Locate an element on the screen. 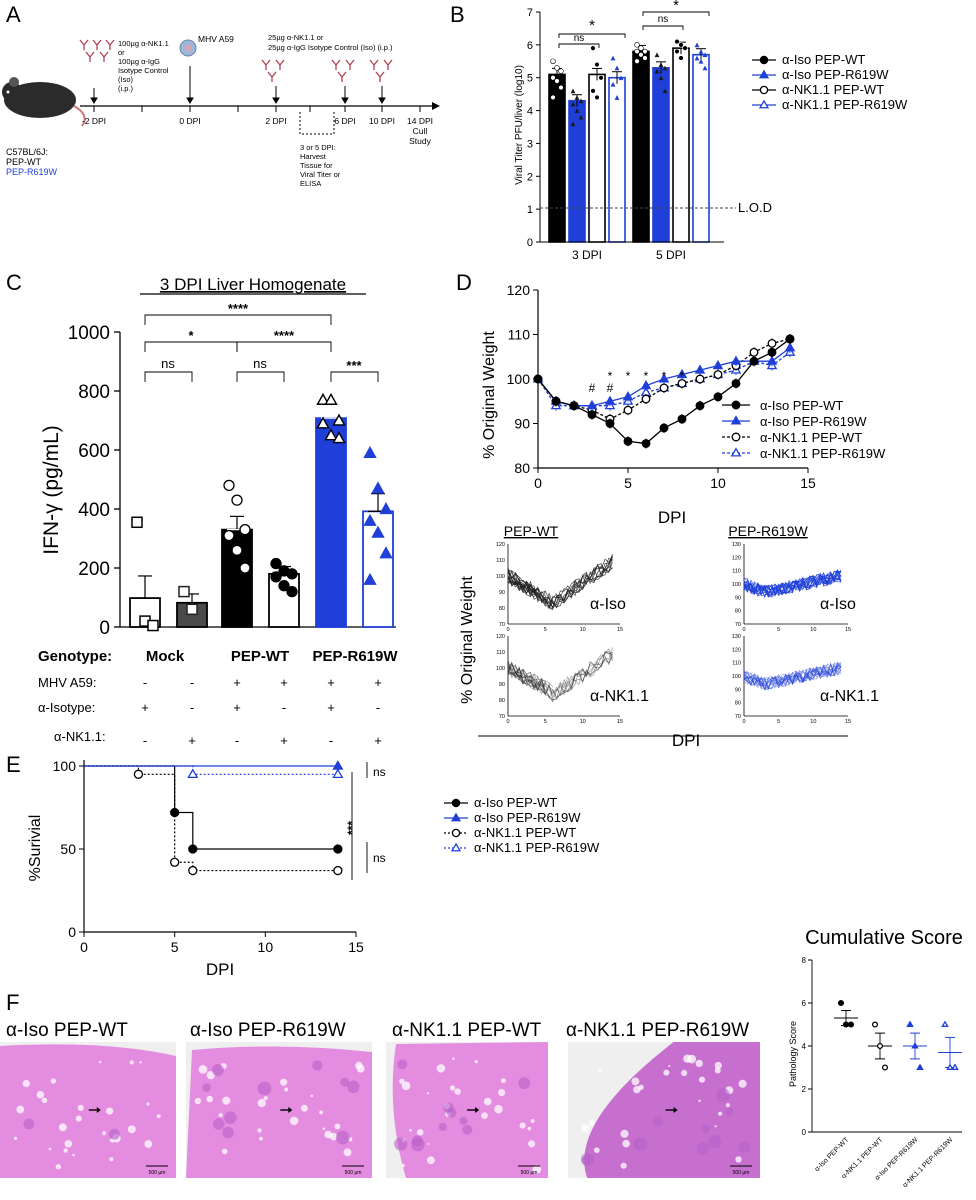 The width and height of the screenshot is (976, 1200). legend-label: α-Iso PEP-R619W is located at coordinates (527, 817).